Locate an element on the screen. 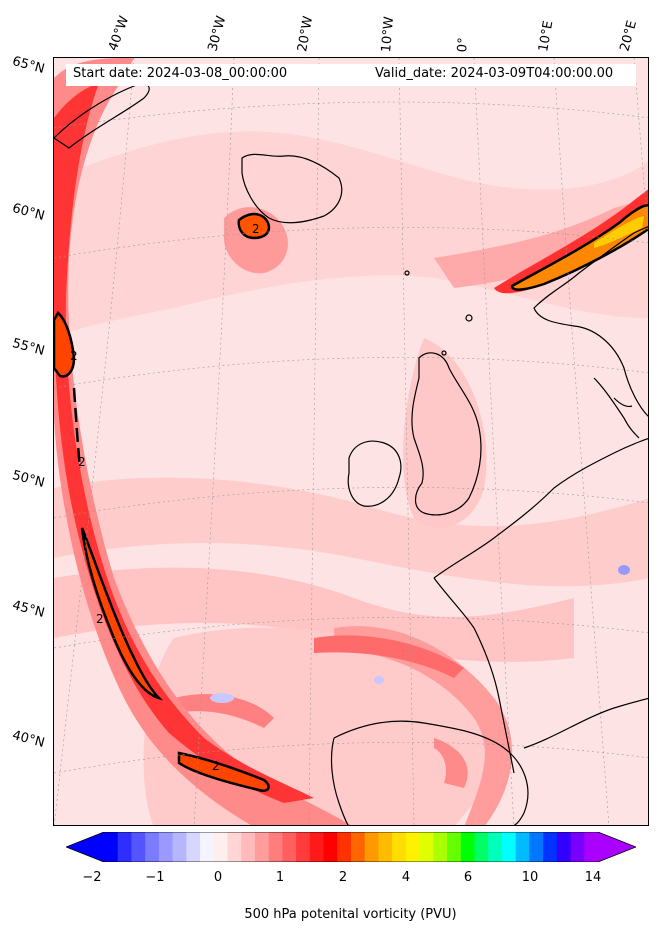 The image size is (659, 936). pv-iceland-core is located at coordinates (254, 226).